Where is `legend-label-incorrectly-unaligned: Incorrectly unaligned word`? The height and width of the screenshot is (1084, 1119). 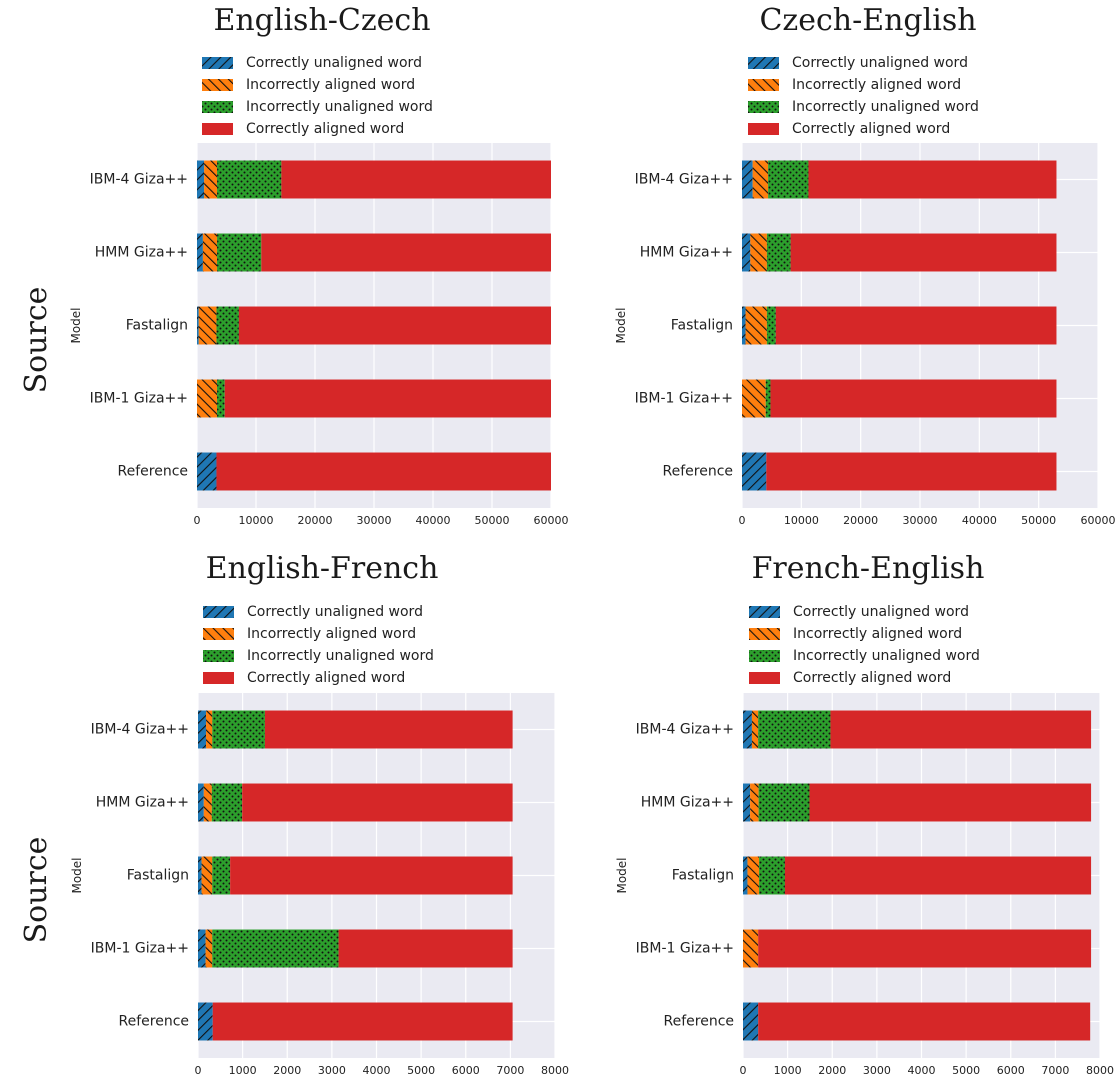
legend-label-incorrectly-unaligned: Incorrectly unaligned word is located at coordinates (340, 656).